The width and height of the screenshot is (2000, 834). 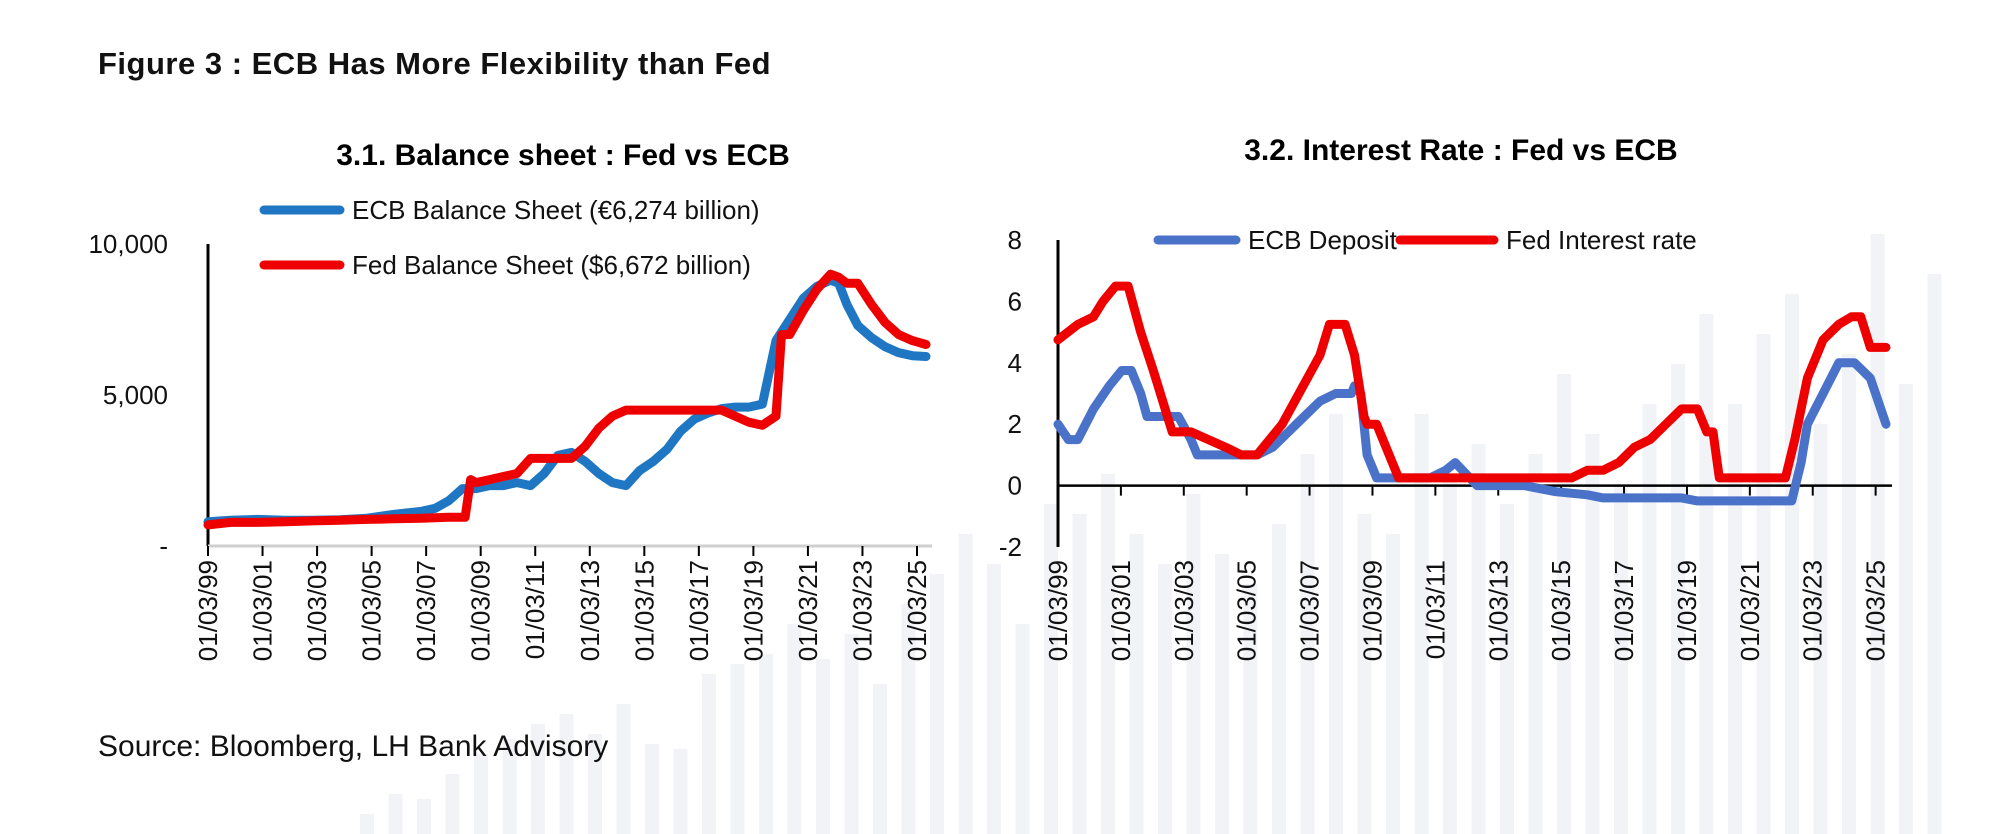 What do you see at coordinates (563, 155) in the screenshot?
I see `chart-title: 3.1. Balance sheet : Fed vs ECB` at bounding box center [563, 155].